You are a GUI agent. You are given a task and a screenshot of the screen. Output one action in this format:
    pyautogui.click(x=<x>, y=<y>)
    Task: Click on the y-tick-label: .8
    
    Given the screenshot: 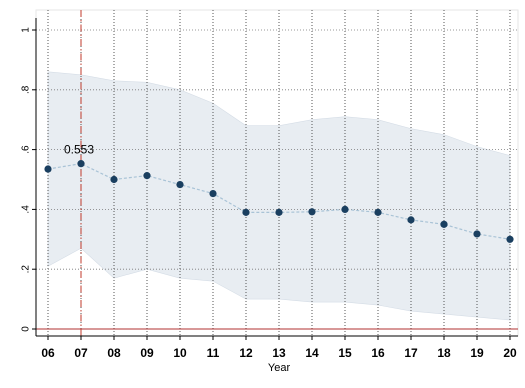 What is the action you would take?
    pyautogui.click(x=26, y=89)
    